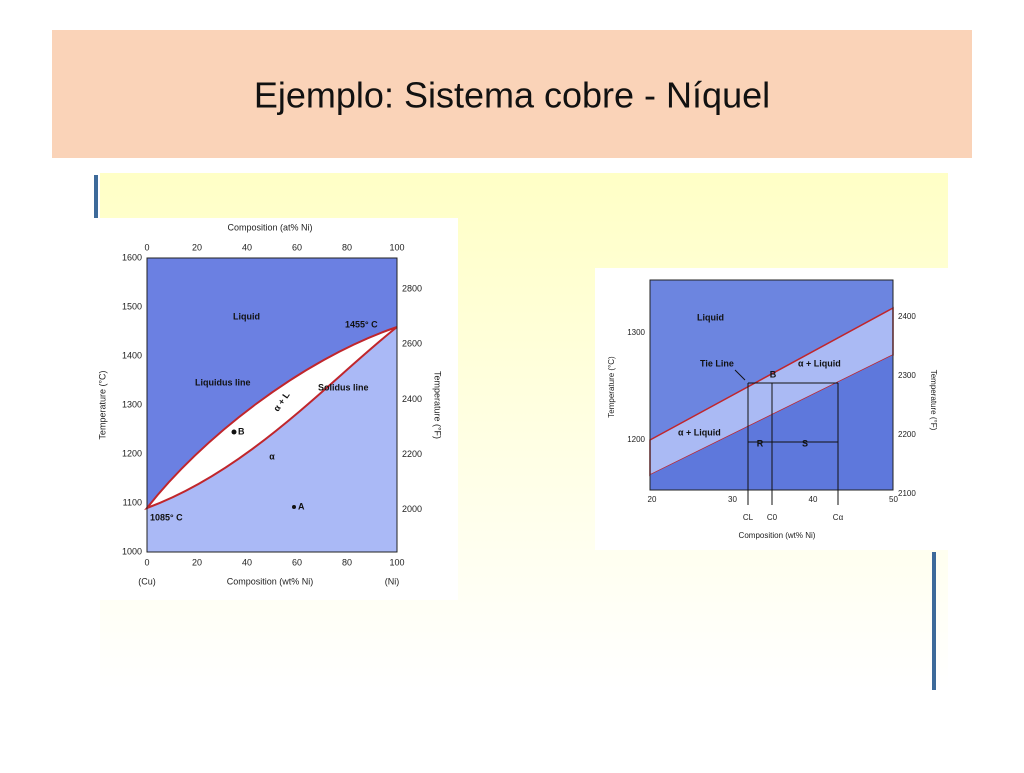  What do you see at coordinates (132, 257) in the screenshot?
I see `left-tick: 1600` at bounding box center [132, 257].